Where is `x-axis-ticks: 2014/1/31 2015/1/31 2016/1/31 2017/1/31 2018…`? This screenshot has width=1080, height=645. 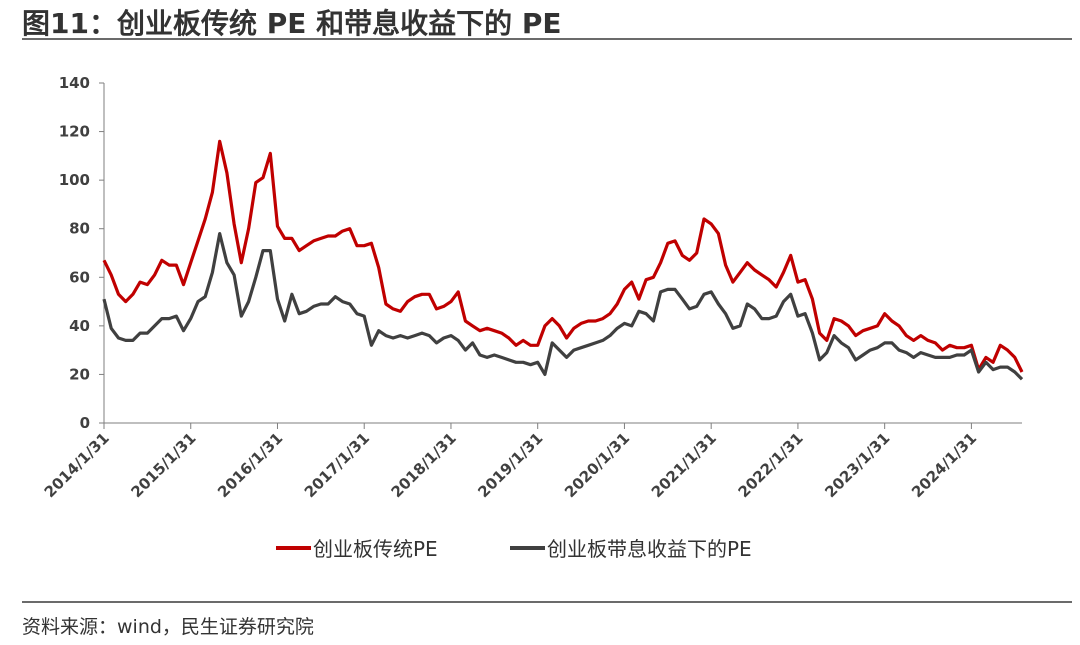 x-axis-ticks: 2014/1/31 2015/1/31 2016/1/31 2017/1/31 2018… is located at coordinates (510, 462).